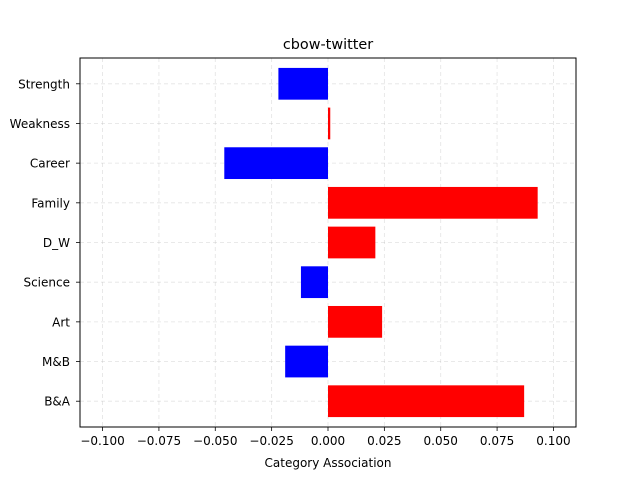  I want to click on x-tick-label: −0.025, so click(271, 441).